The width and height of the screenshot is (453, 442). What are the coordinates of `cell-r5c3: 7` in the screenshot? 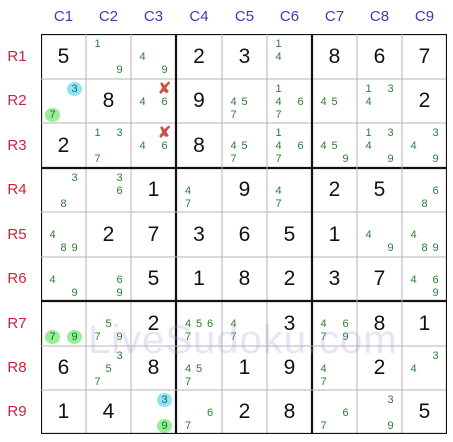 It's located at (153, 234).